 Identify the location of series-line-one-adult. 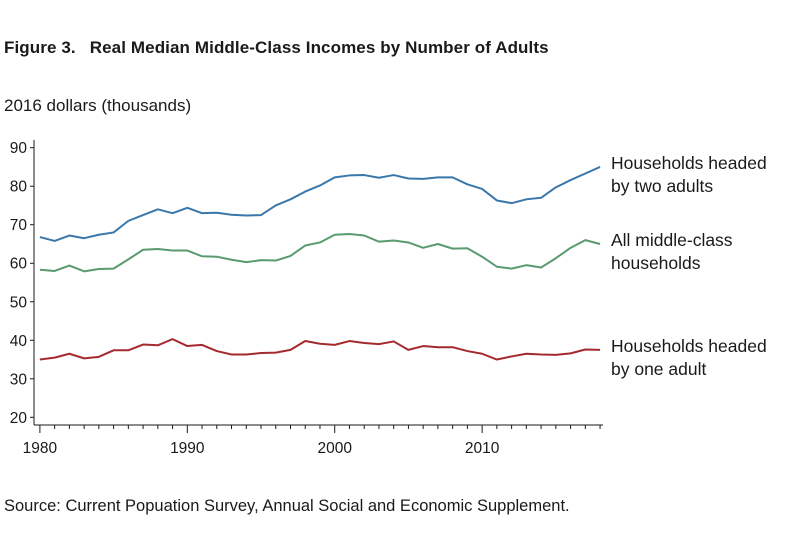
(320, 349).